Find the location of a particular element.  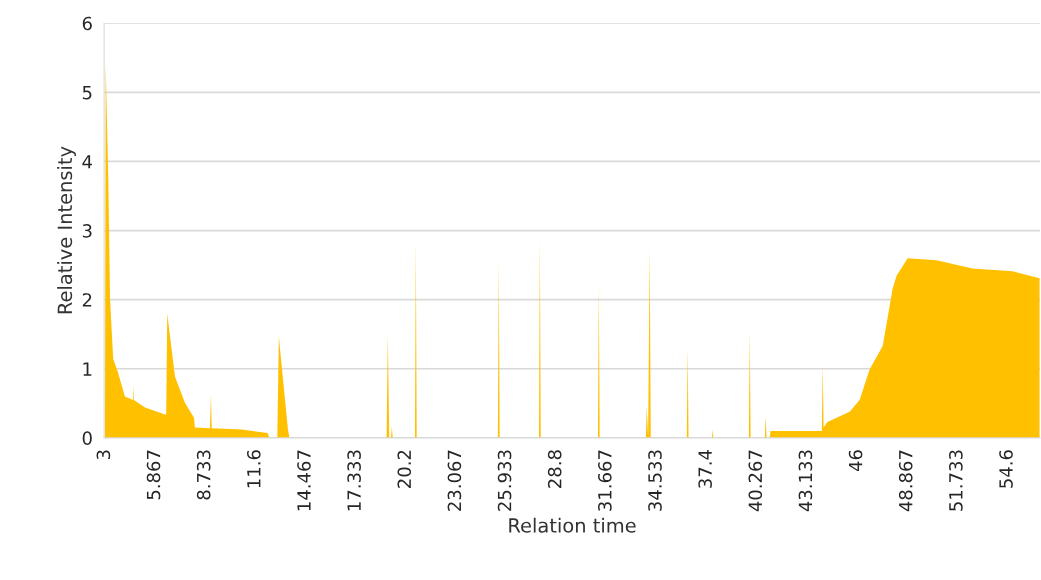

x-tick-label: 11.6 is located at coordinates (253, 469).